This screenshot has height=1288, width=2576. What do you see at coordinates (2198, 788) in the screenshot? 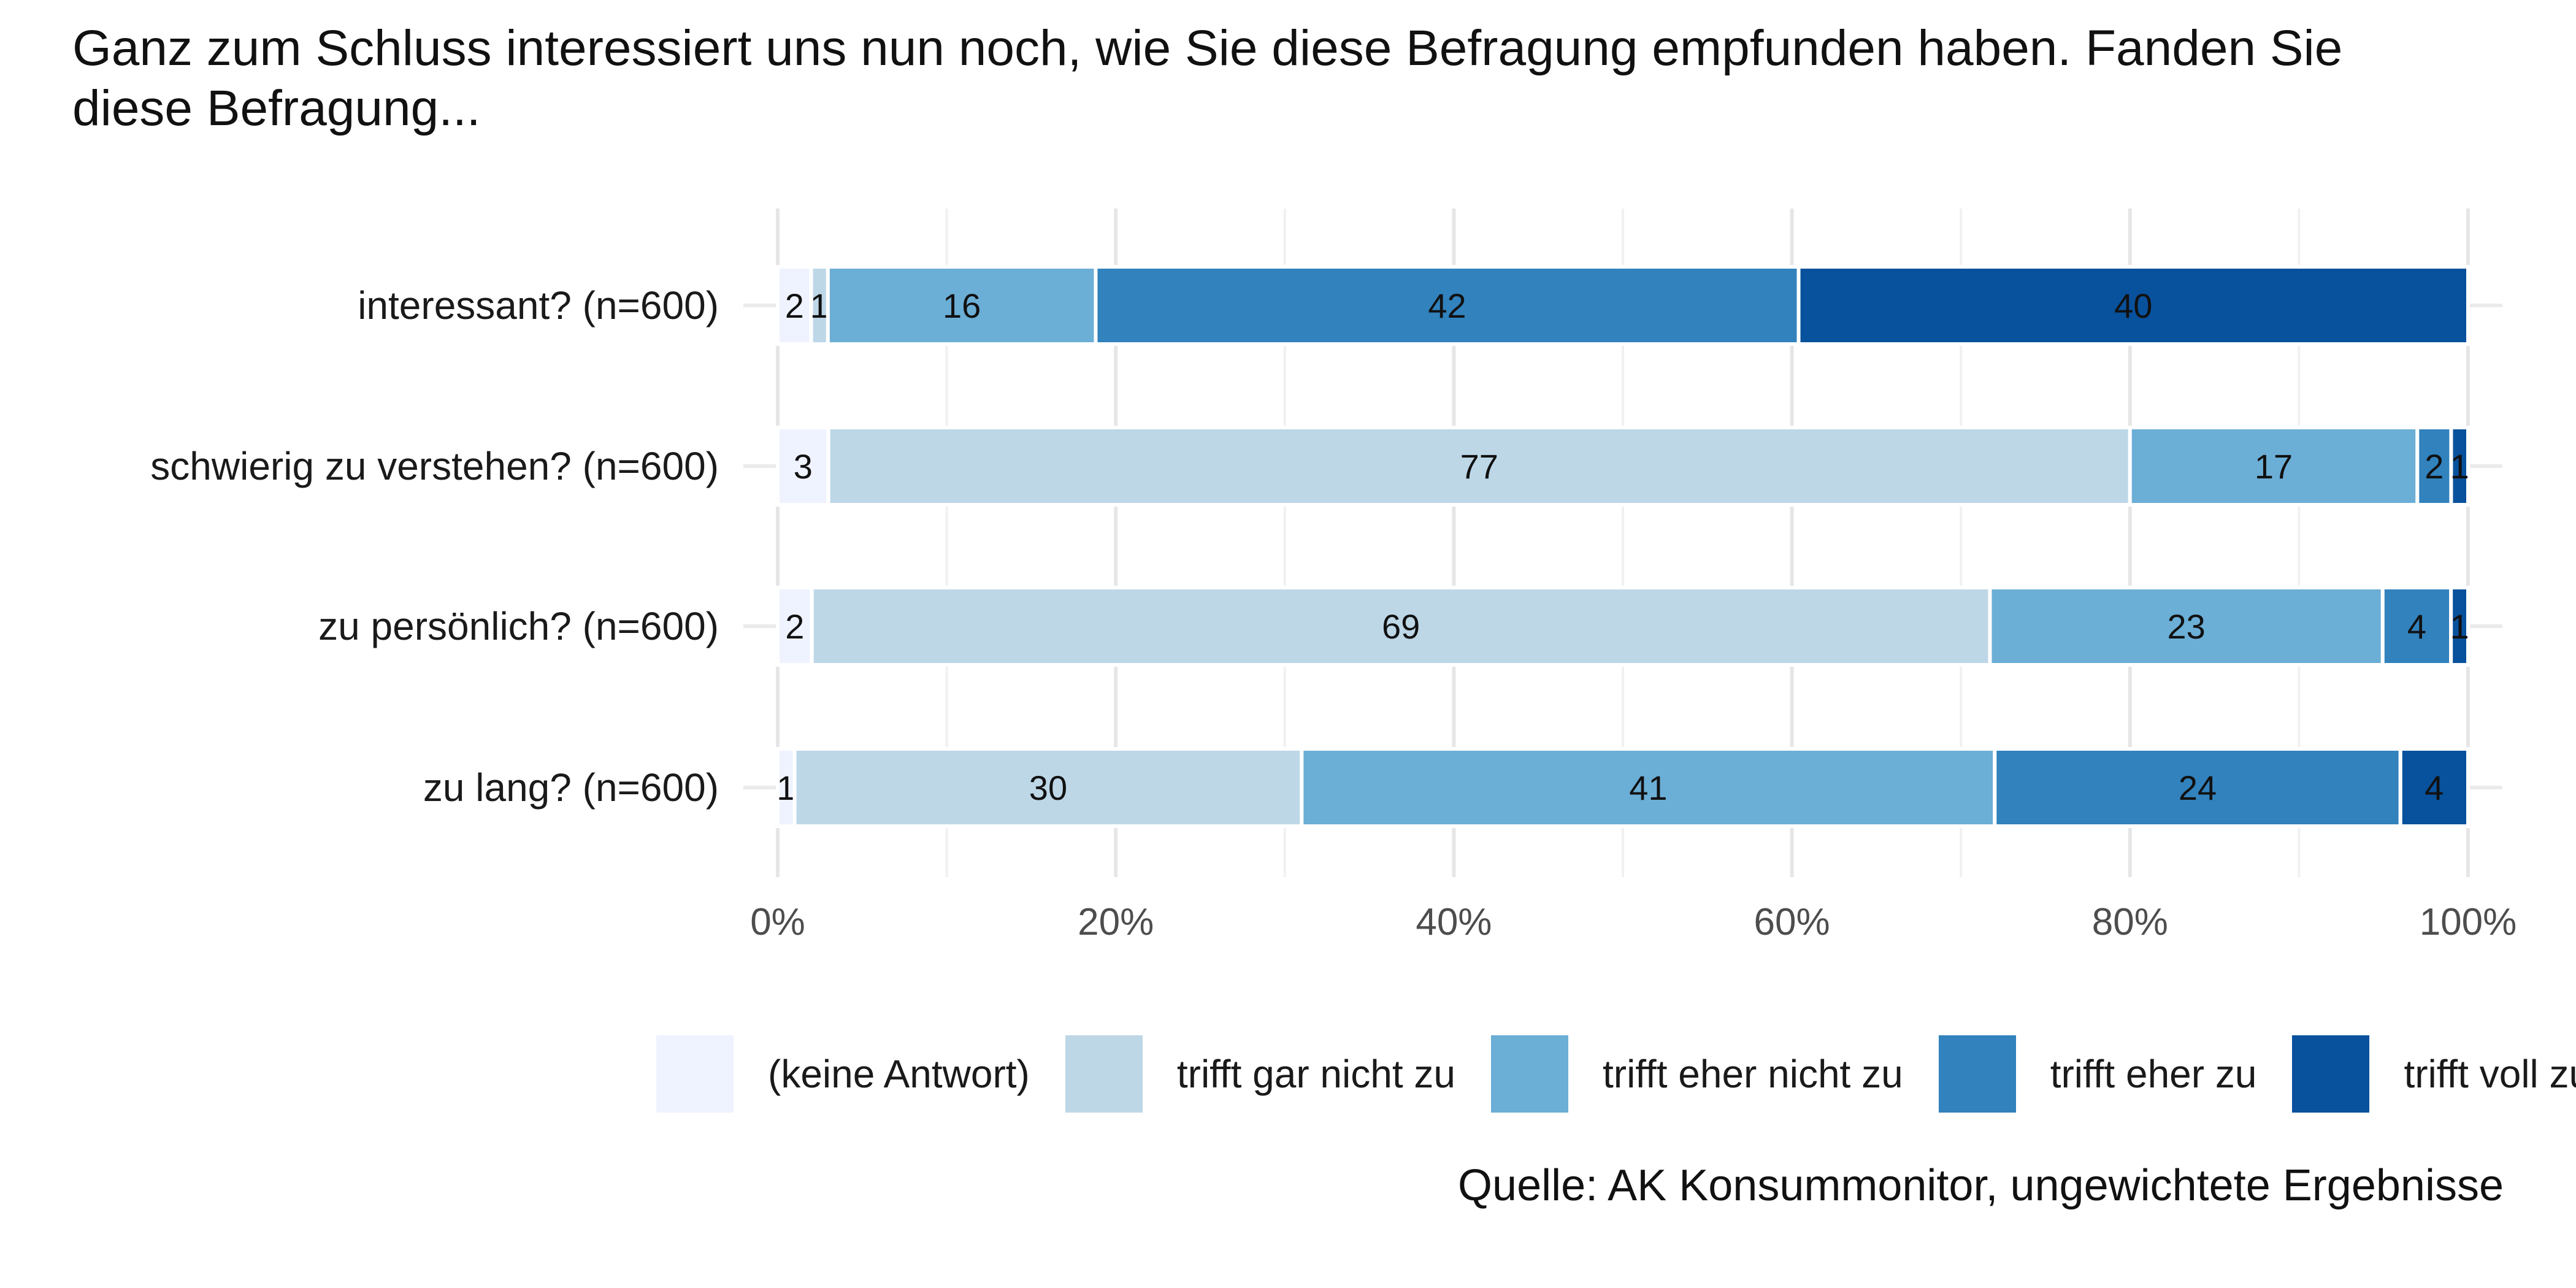
I see `bar-value-label: 24` at bounding box center [2198, 788].